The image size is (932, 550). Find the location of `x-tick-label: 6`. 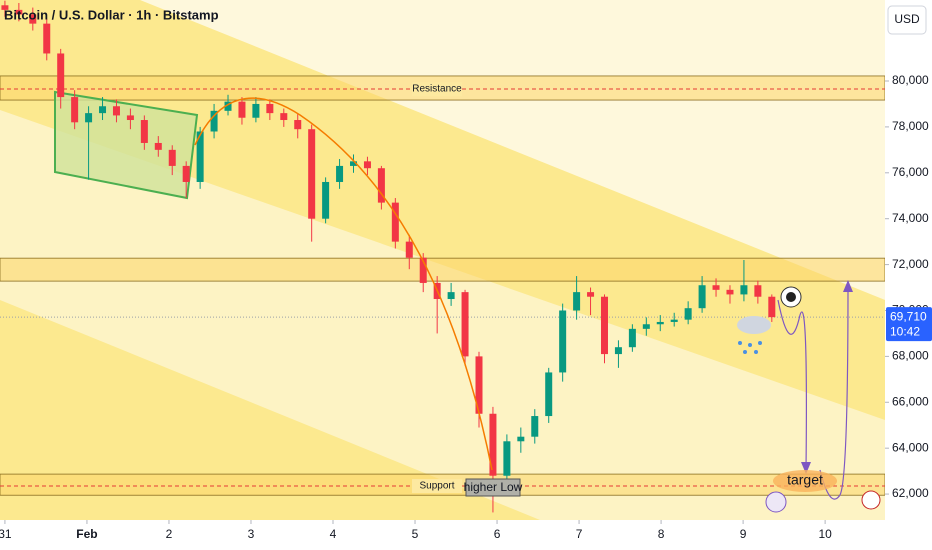

x-tick-label: 6 is located at coordinates (497, 534).